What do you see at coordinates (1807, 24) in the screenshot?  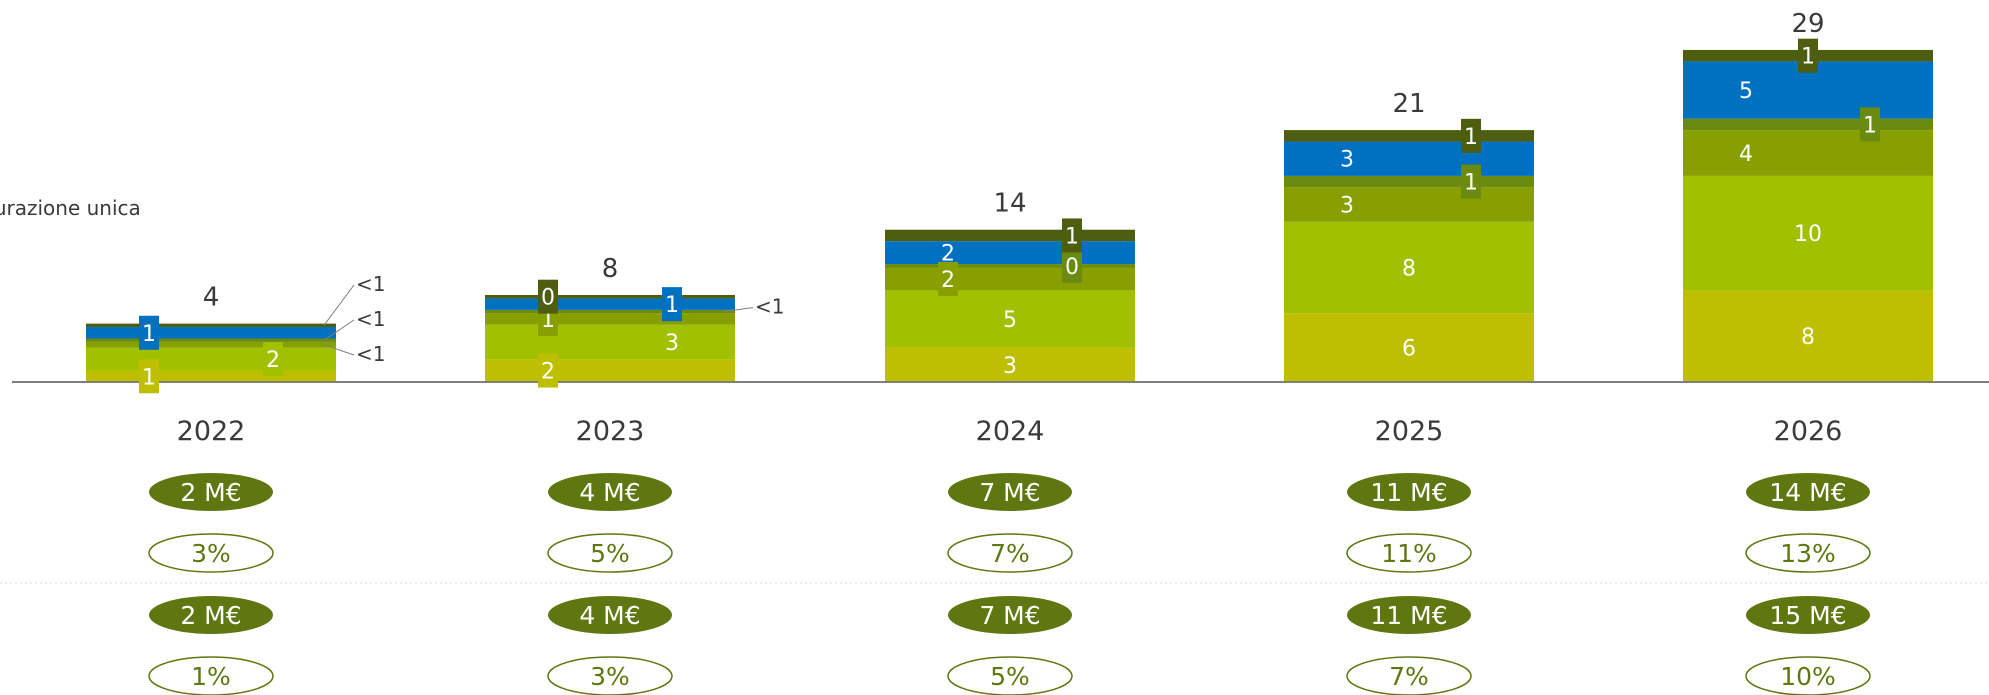 I see `bar-total-label: 29` at bounding box center [1807, 24].